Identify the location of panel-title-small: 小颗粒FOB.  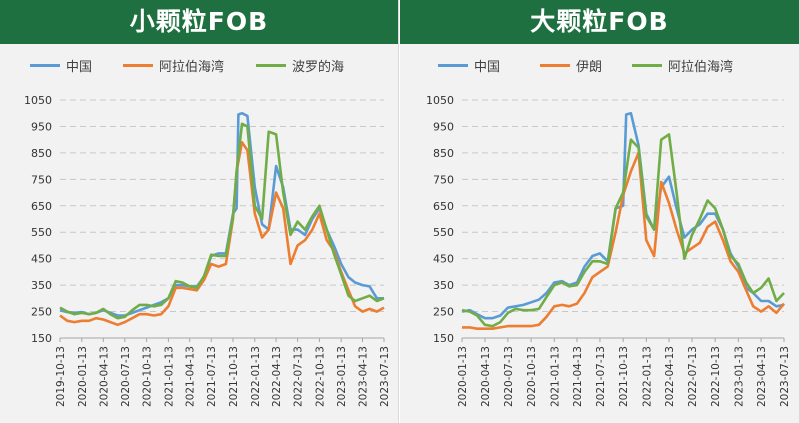
(199, 22).